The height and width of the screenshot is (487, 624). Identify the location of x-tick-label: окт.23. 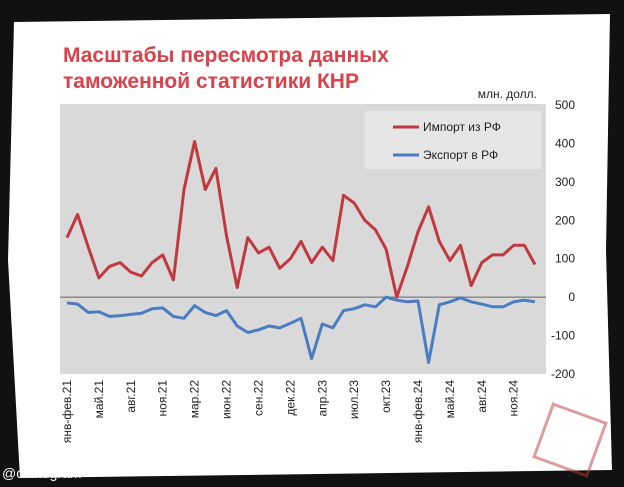
(386, 396).